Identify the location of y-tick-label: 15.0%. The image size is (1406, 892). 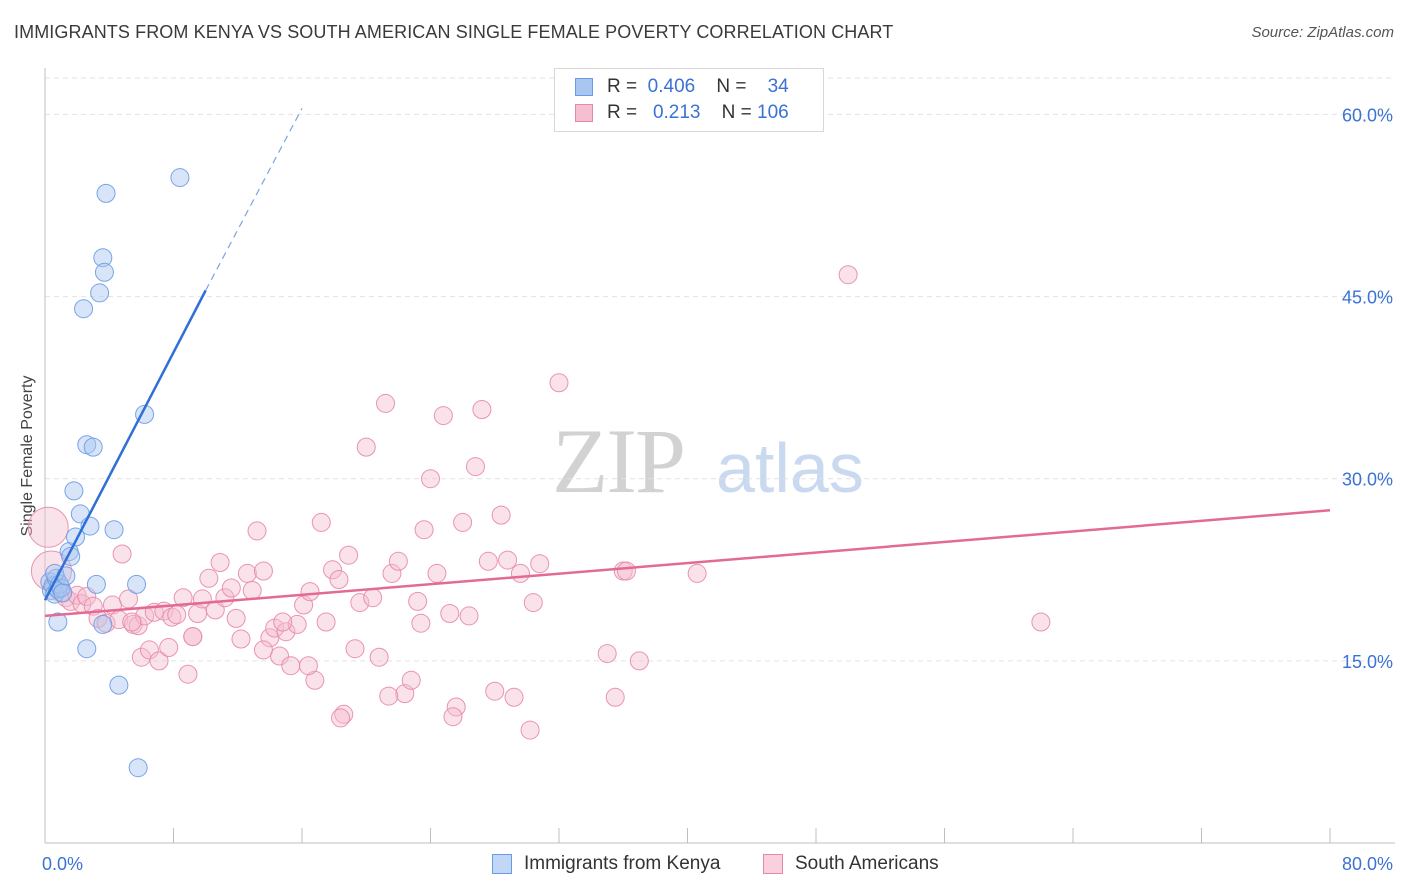
(1367, 662).